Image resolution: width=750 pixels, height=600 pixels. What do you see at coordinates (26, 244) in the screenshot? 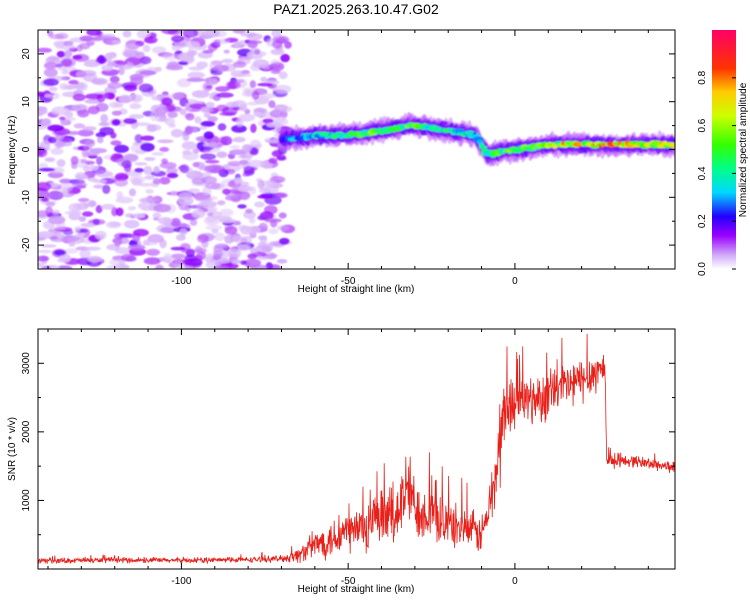
I see `y-tick-label: -20` at bounding box center [26, 244].